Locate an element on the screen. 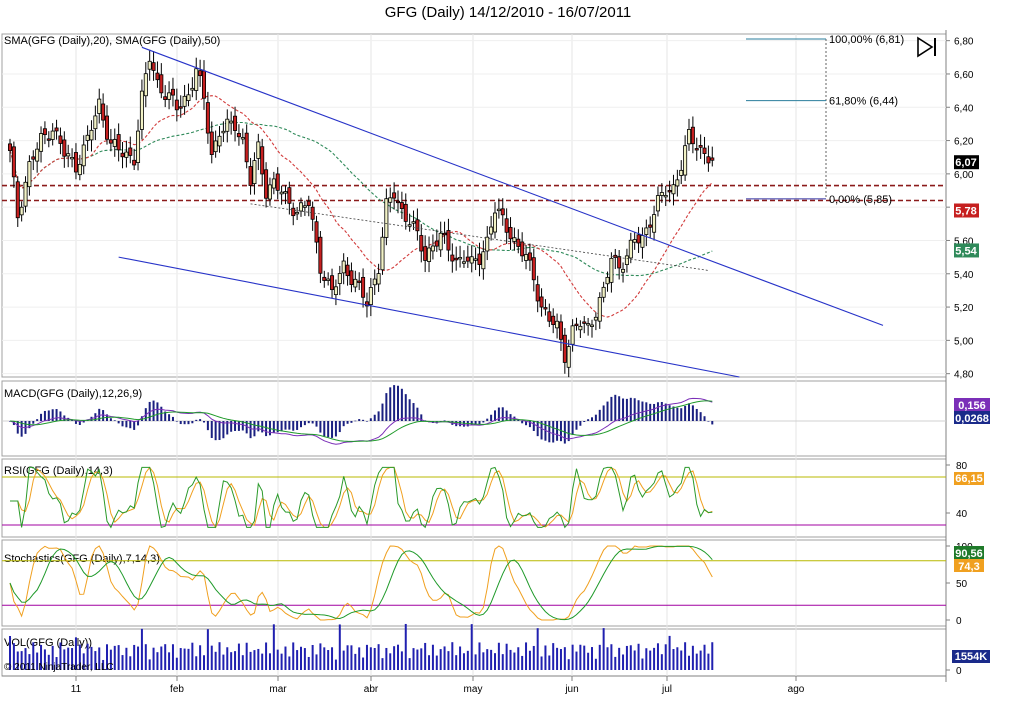 This screenshot has height=720, width=1016. volume-tag: 1554K is located at coordinates (971, 657).